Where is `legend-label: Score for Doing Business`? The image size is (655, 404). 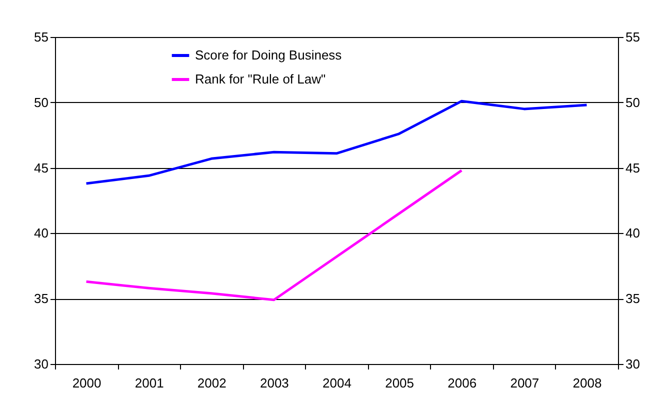
legend-label: Score for Doing Business is located at coordinates (268, 55).